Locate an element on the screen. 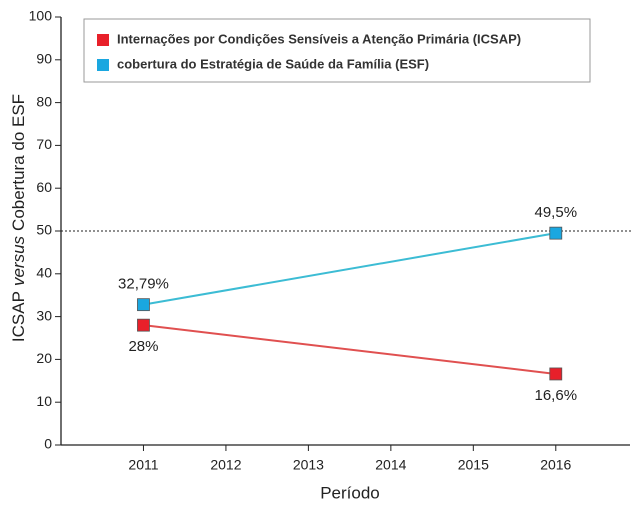  data-label: 28% is located at coordinates (143, 346).